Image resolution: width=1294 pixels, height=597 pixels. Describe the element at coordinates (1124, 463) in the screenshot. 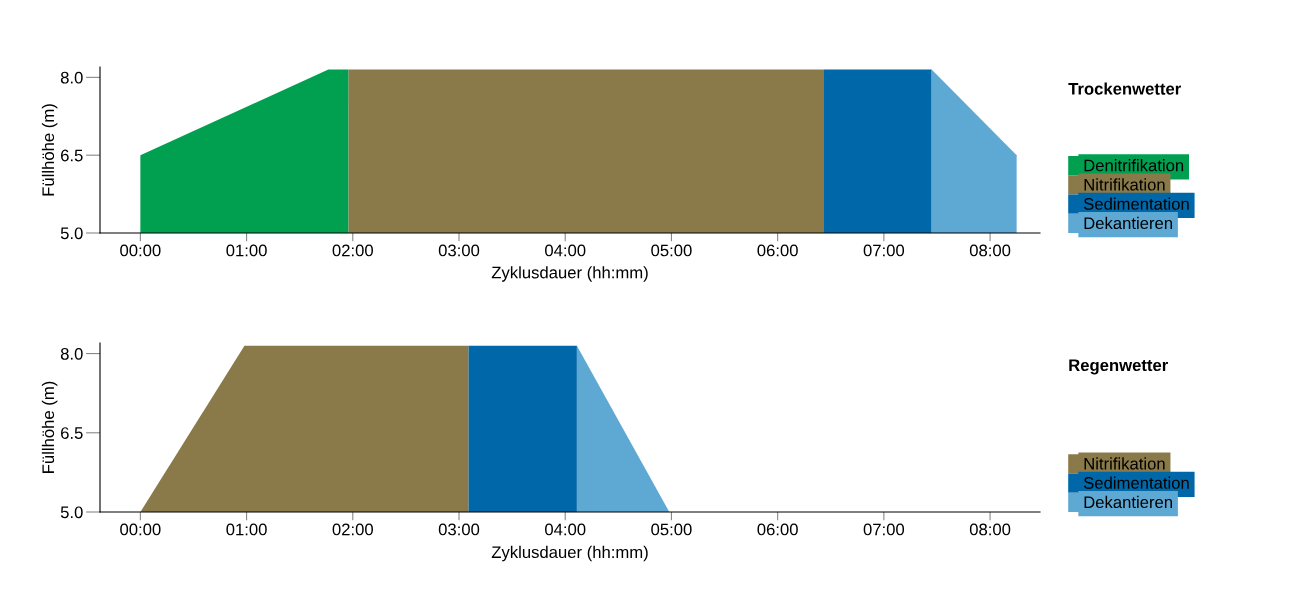

I see `text: Nitrifikation` at that location.